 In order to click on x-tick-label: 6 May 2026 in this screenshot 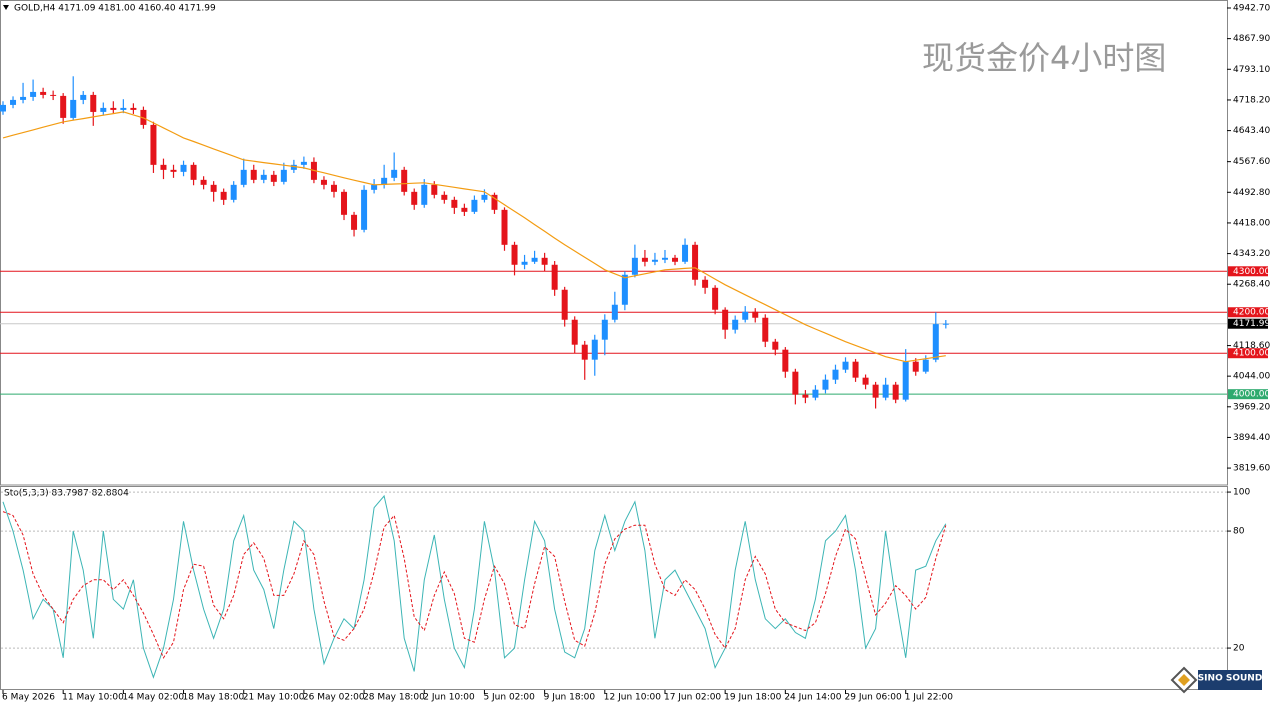, I will do `click(28, 698)`.